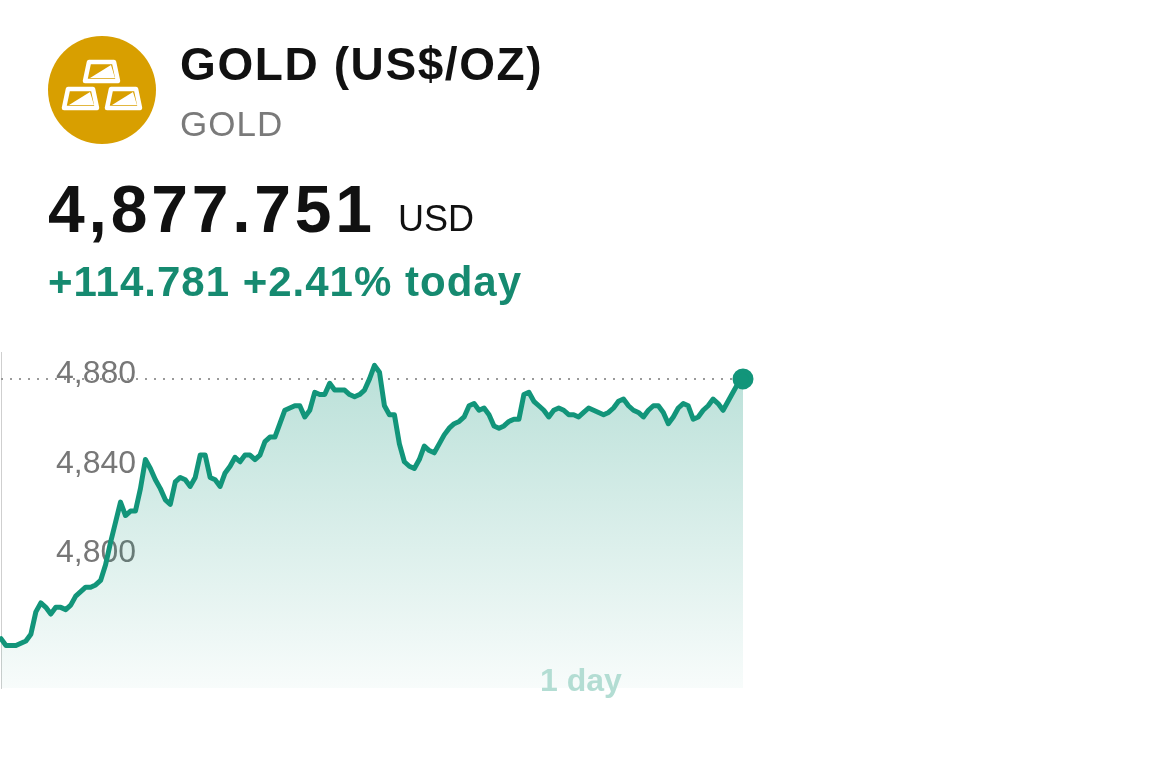 The image size is (1164, 780). I want to click on text: 4,877.751, so click(212, 209).